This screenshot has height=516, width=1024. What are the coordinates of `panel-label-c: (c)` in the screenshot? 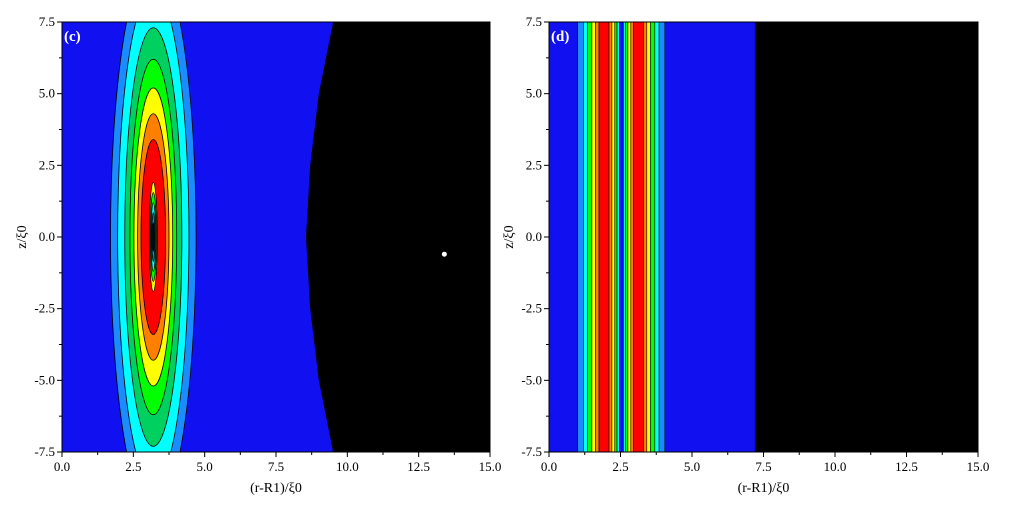 It's located at (72, 37).